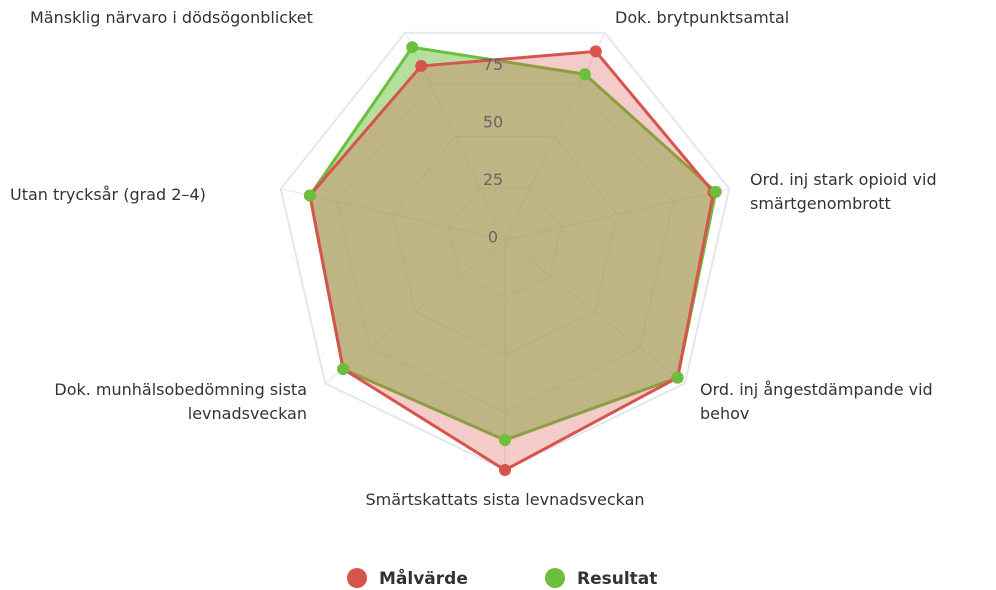 This screenshot has width=996, height=590. I want to click on y-tick-label: 75, so click(493, 64).